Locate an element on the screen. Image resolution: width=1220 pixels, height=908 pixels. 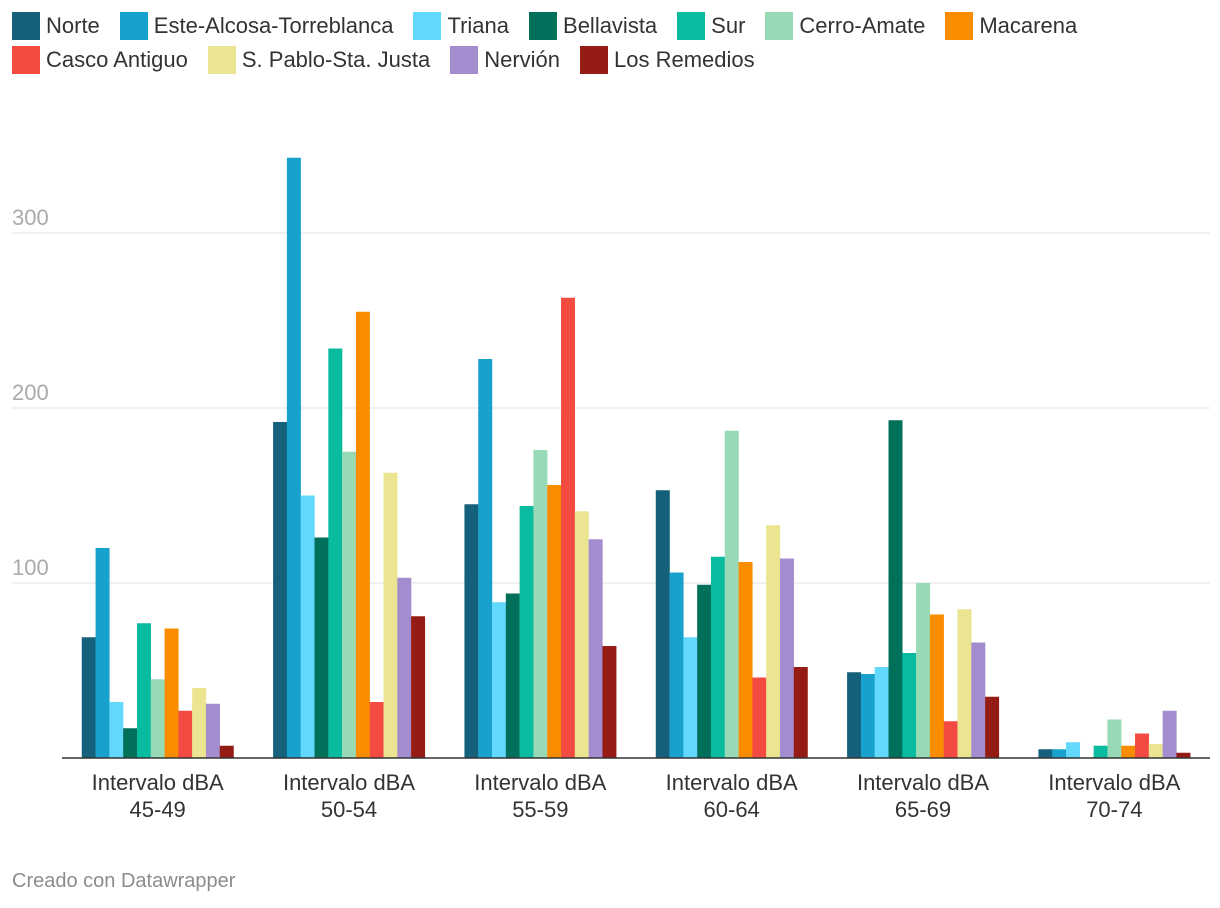
legend-item: Casco Antiguo is located at coordinates (100, 60).